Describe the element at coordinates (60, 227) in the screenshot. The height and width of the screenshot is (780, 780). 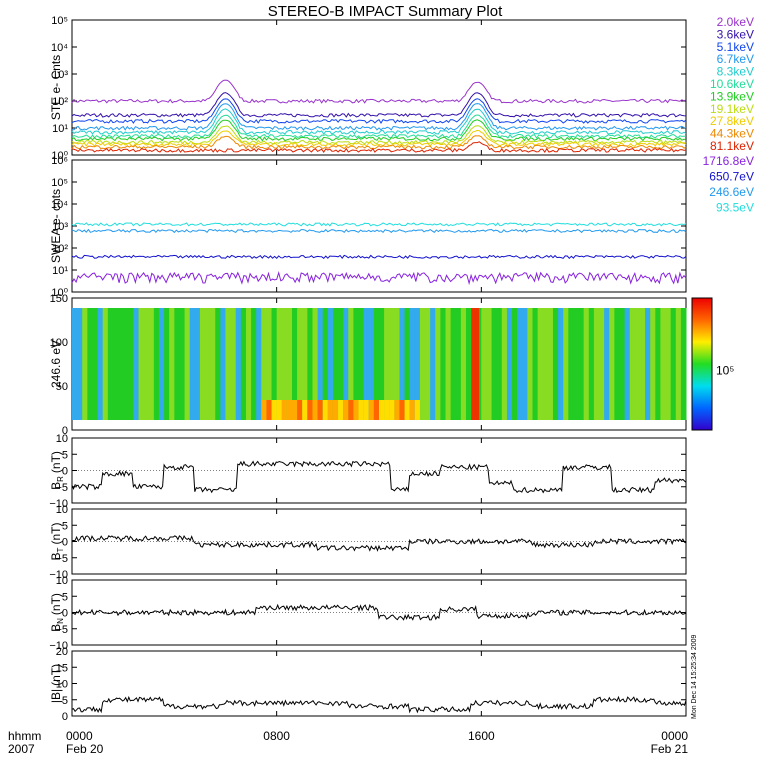
I see `y-tick-label: 10³` at that location.